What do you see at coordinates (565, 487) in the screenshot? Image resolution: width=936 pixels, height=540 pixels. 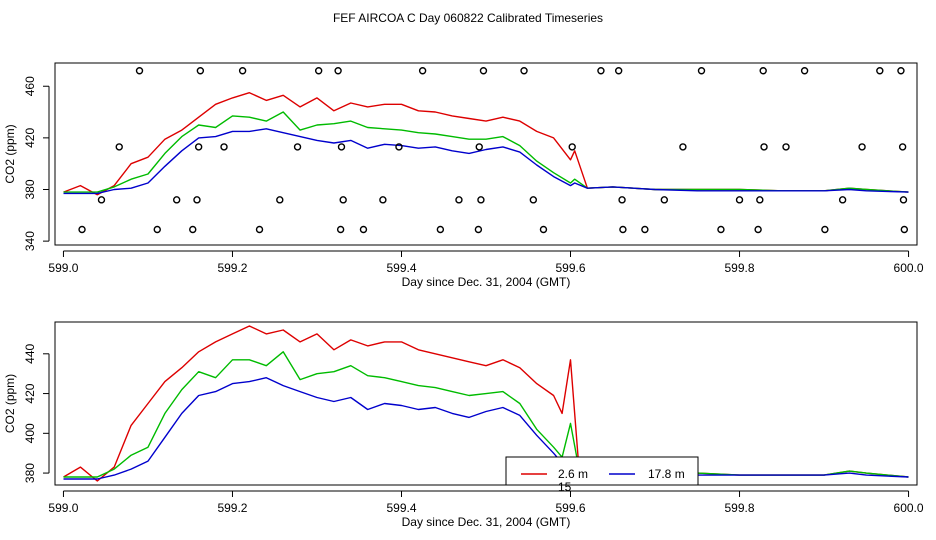 I see `legend-label: 15` at bounding box center [565, 487].